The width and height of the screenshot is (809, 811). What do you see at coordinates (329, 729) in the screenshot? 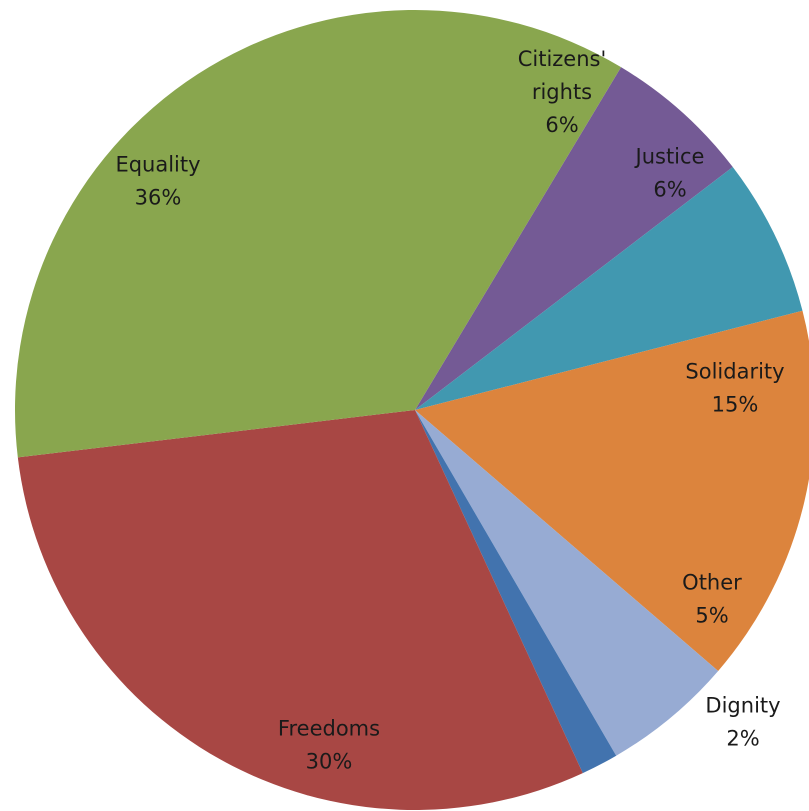
I see `slice-category-label-freedoms: Freedoms` at bounding box center [329, 729].